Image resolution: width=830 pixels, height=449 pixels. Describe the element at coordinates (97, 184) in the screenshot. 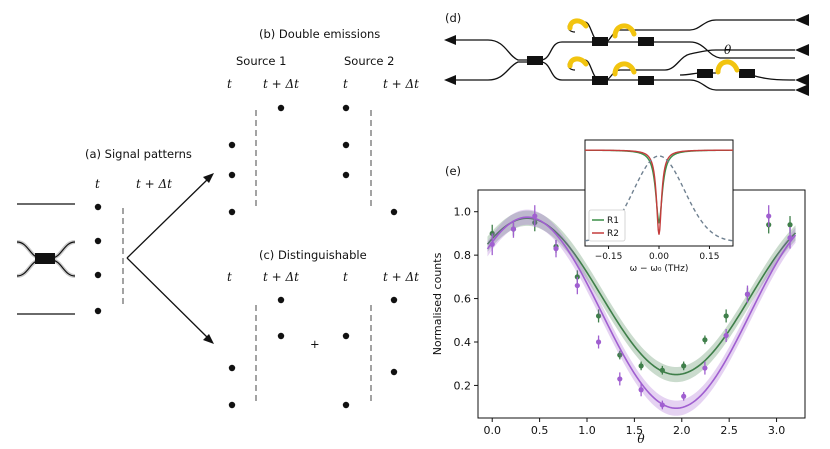

I see `panel-a-col-t: t` at that location.